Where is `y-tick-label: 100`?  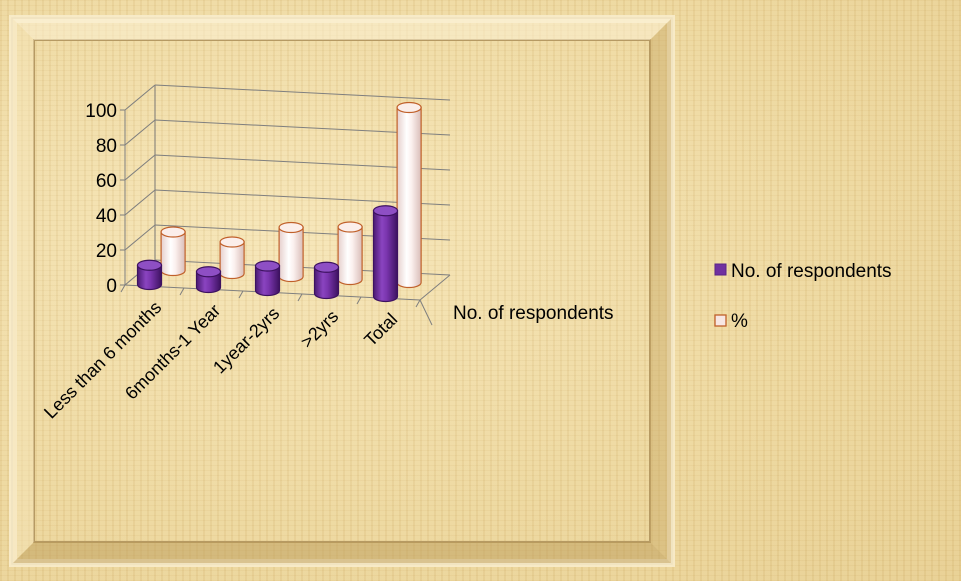 y-tick-label: 100 is located at coordinates (101, 111).